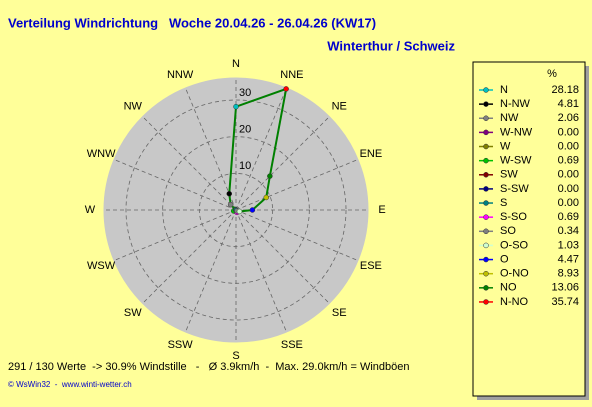 Image resolution: width=592 pixels, height=407 pixels. I want to click on legend-label: W, so click(505, 146).